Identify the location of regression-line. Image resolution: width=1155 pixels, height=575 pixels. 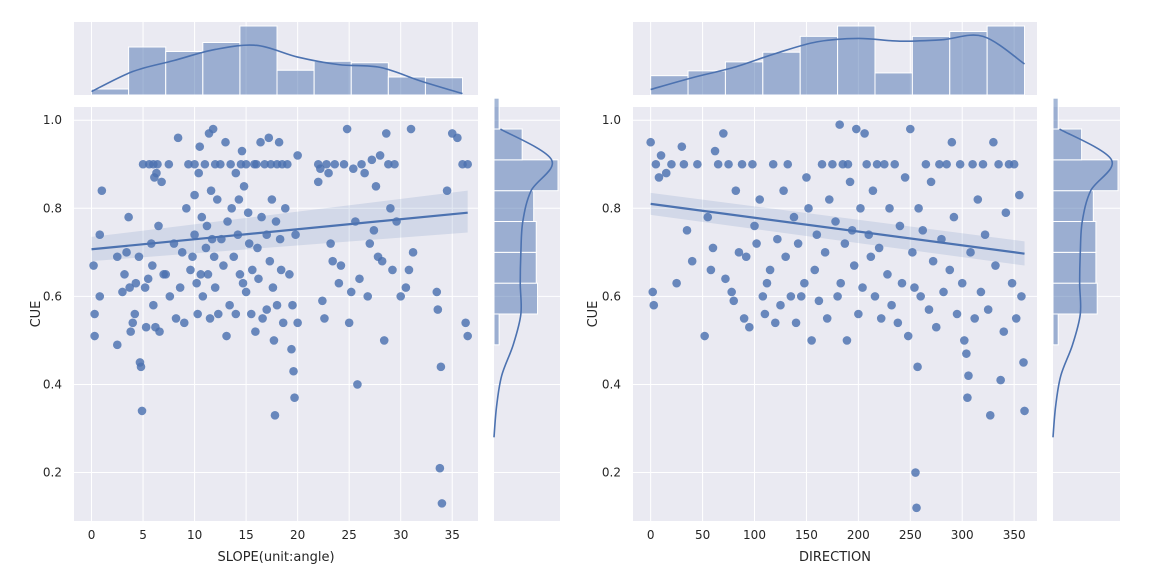
(279, 231).